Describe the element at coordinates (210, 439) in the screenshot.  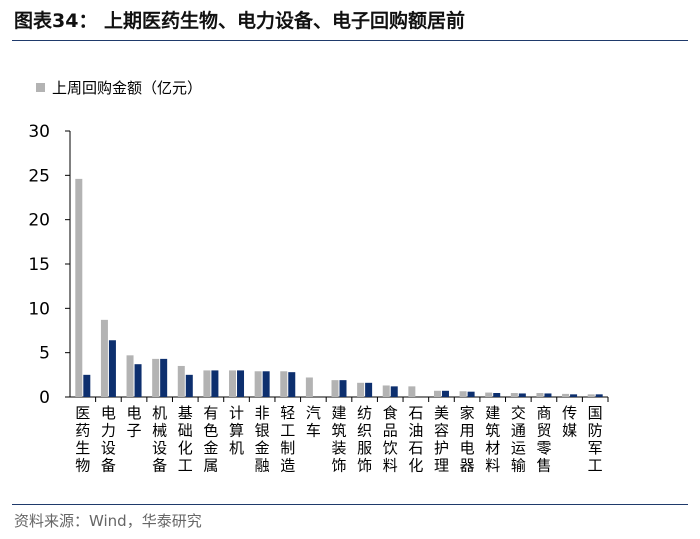
I see `x-tick-label: 有色金属` at that location.